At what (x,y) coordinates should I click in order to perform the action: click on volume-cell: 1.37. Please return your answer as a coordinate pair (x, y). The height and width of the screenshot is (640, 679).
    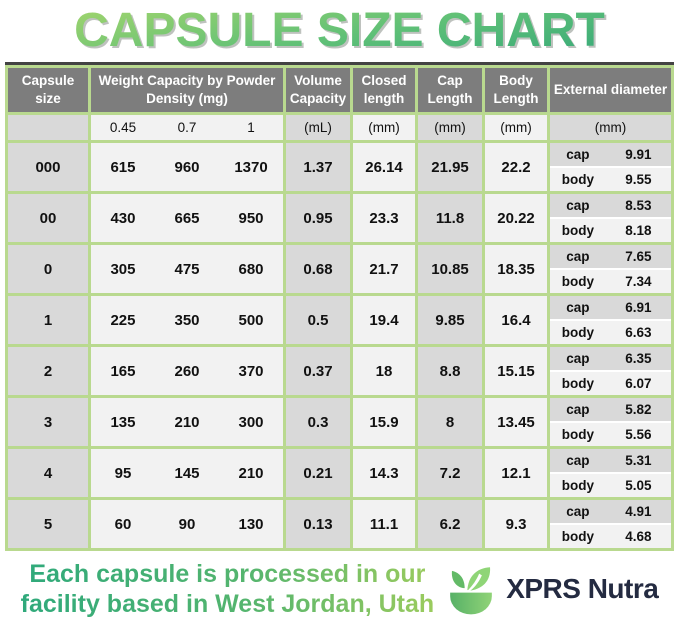
    Looking at the image, I should click on (318, 167).